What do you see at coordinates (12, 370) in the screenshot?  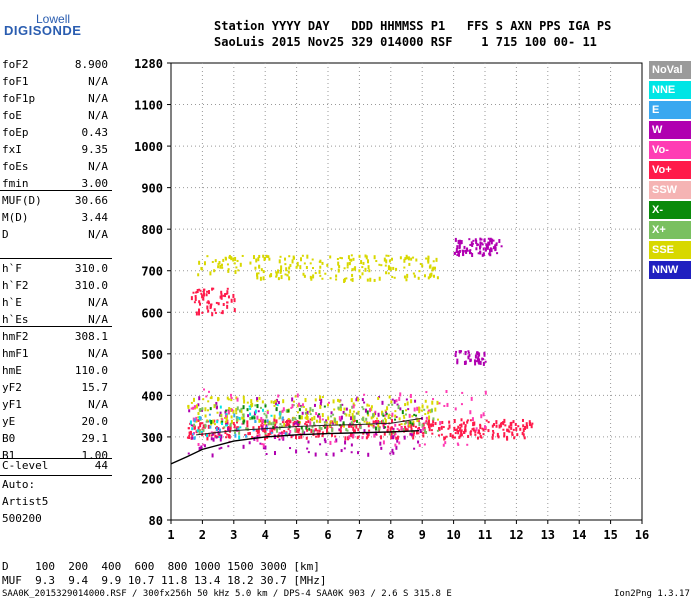 I see `param-name: hmE` at bounding box center [12, 370].